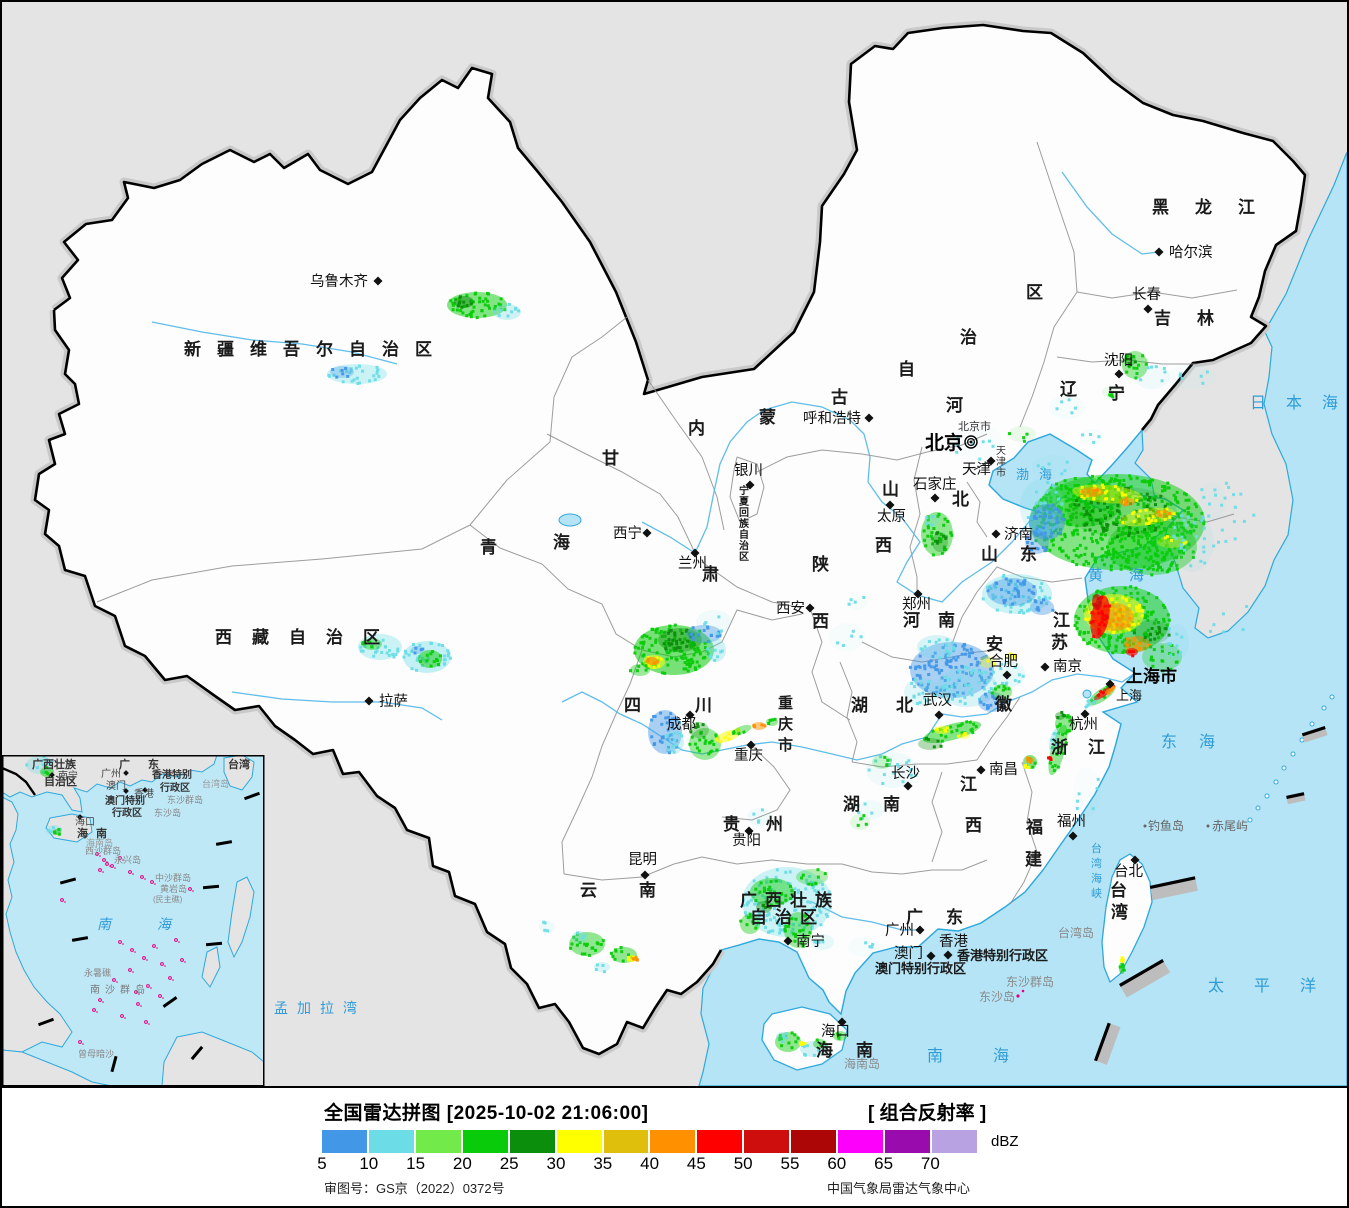 Image resolution: width=1349 pixels, height=1208 pixels. What do you see at coordinates (111, 774) in the screenshot?
I see `map-label: 广州` at bounding box center [111, 774].